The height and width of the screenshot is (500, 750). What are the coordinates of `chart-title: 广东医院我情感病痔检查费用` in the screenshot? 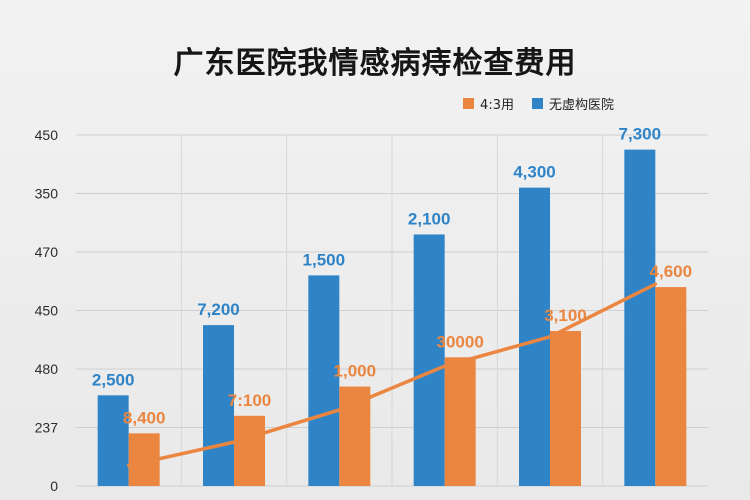 It's located at (375, 63).